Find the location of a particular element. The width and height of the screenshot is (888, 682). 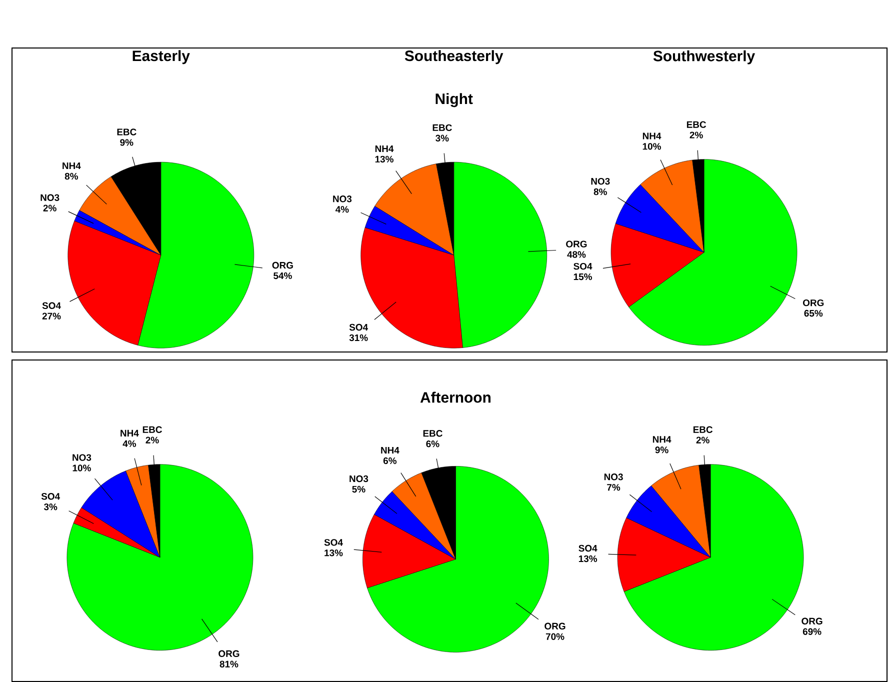

chart-subtitle: Night is located at coordinates (454, 100).